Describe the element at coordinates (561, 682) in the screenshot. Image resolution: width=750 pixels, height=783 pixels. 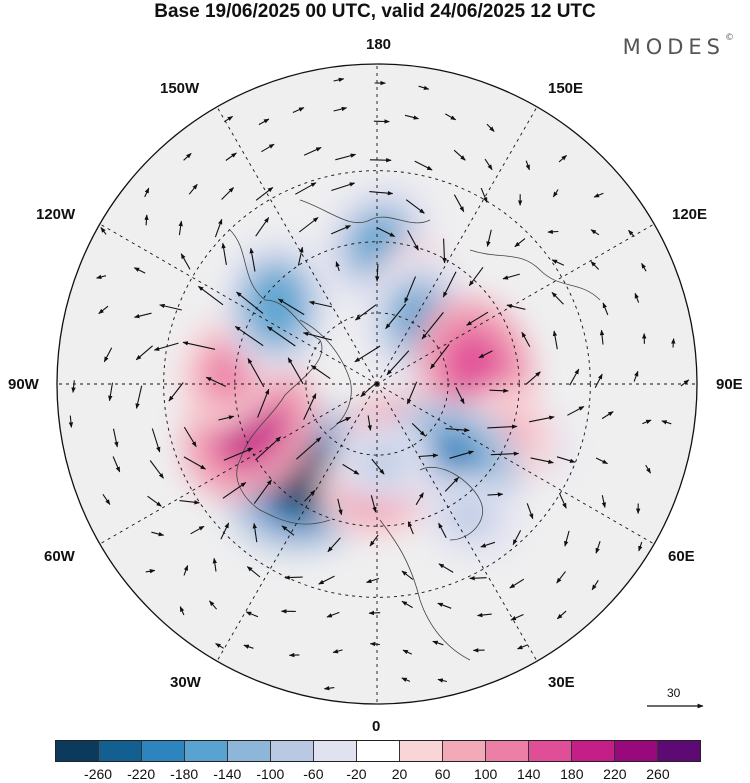
I see `lon-label-30e: 30E` at that location.